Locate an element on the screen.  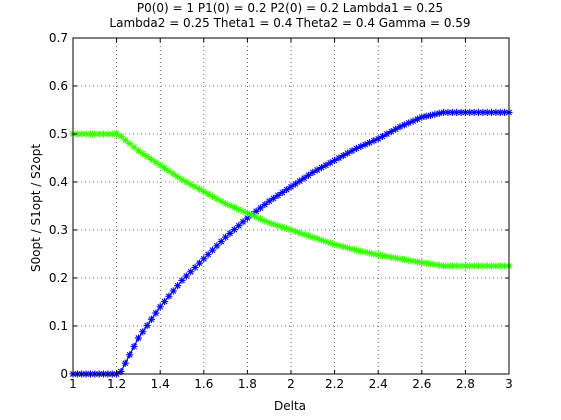
y-axis-label: S0opt / S1opt / S2opt is located at coordinates (36, 208).